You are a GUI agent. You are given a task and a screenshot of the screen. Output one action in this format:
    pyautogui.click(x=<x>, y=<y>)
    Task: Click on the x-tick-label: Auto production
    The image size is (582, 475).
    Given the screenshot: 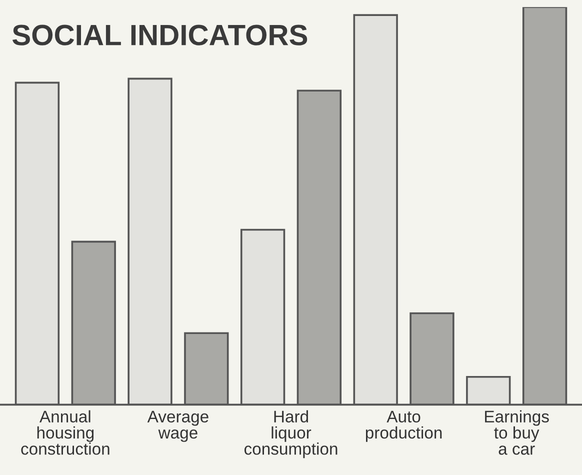 What is the action you would take?
    pyautogui.click(x=404, y=426)
    